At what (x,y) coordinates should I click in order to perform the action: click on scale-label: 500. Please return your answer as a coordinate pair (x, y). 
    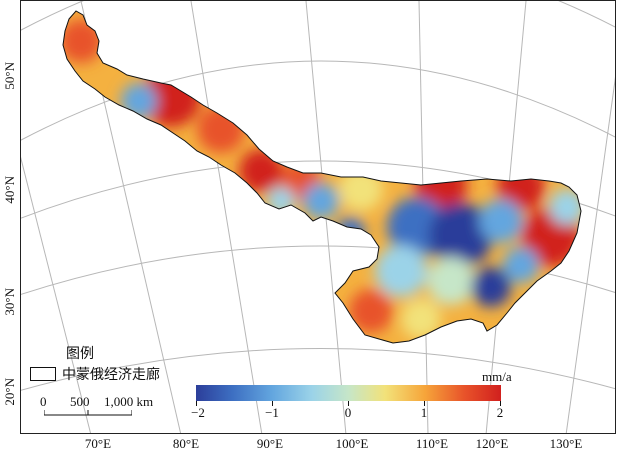
    Looking at the image, I should click on (80, 401).